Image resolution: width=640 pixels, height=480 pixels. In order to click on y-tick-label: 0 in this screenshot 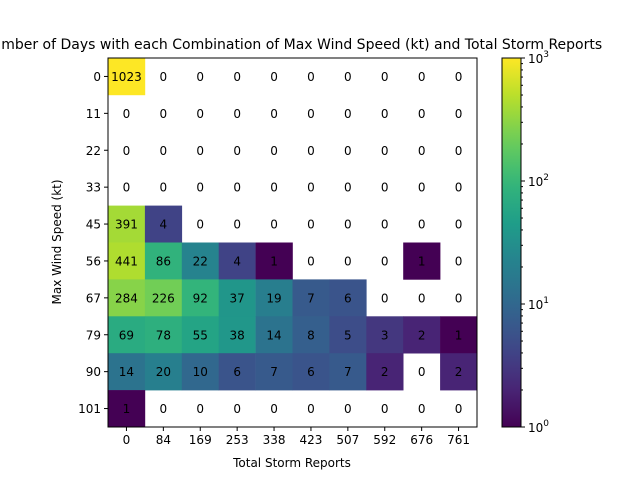, I will do `click(97, 77)`.